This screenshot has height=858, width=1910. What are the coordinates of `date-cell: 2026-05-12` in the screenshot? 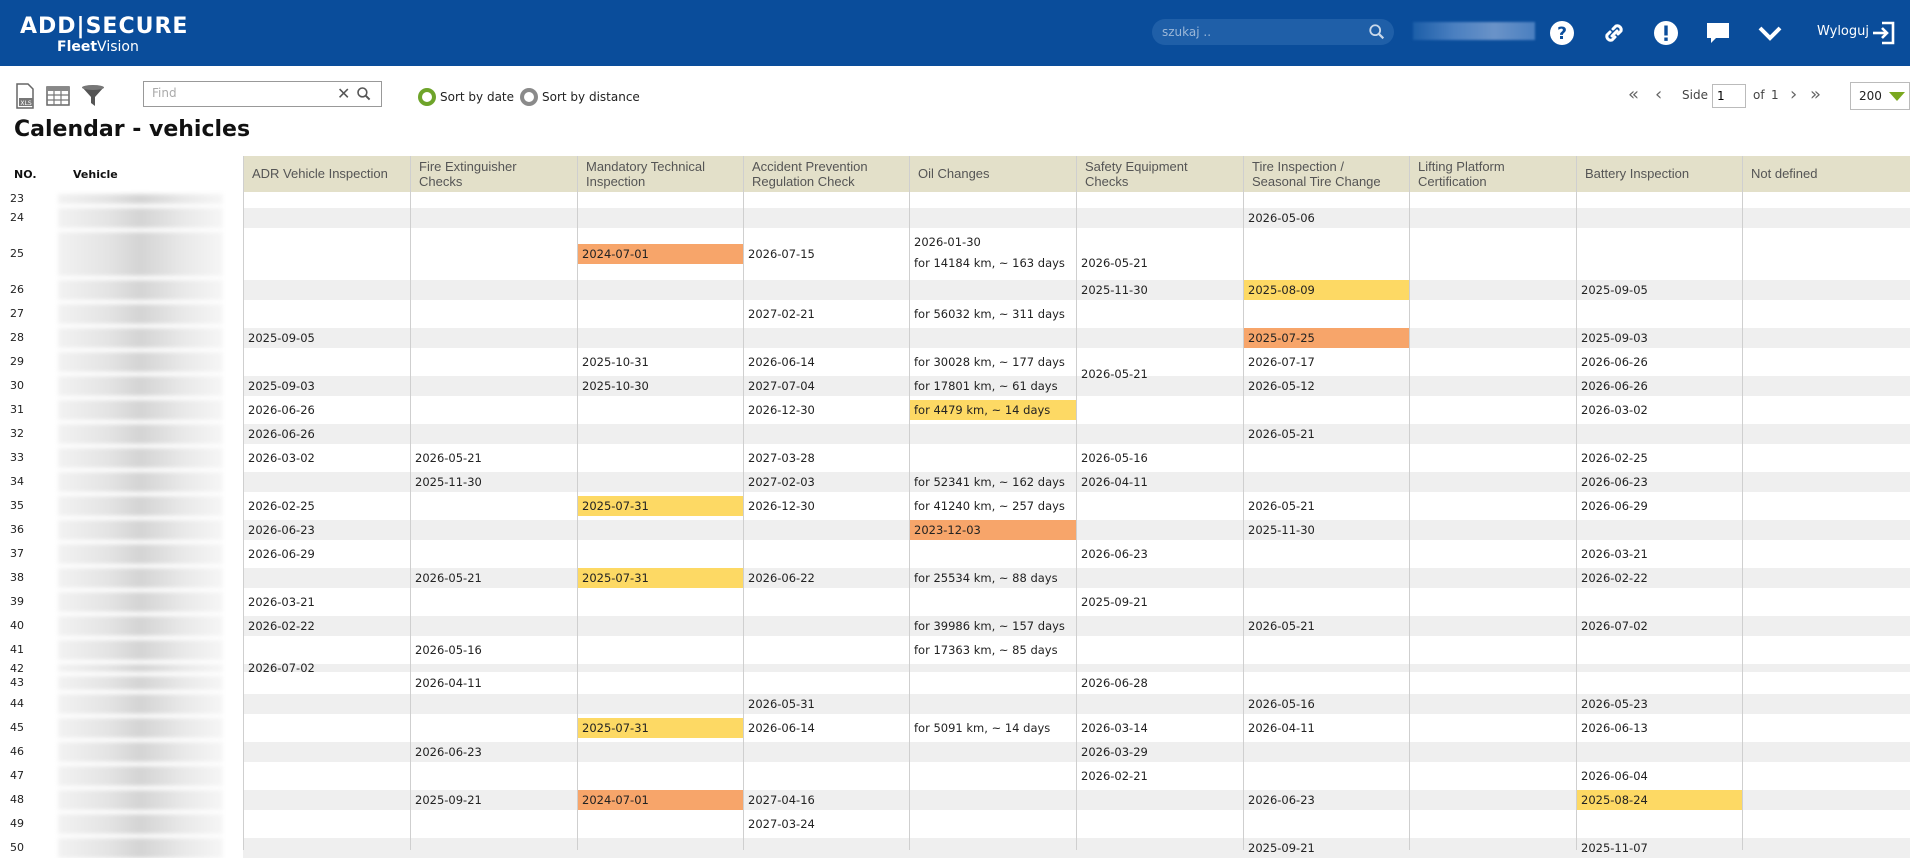 It's located at (1281, 386).